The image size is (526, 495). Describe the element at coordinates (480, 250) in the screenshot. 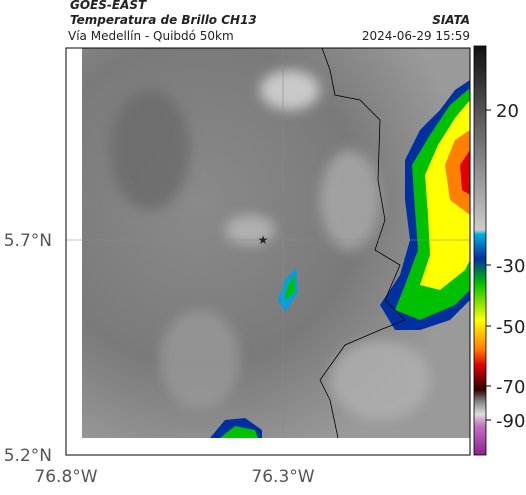

I see `colorbar` at that location.